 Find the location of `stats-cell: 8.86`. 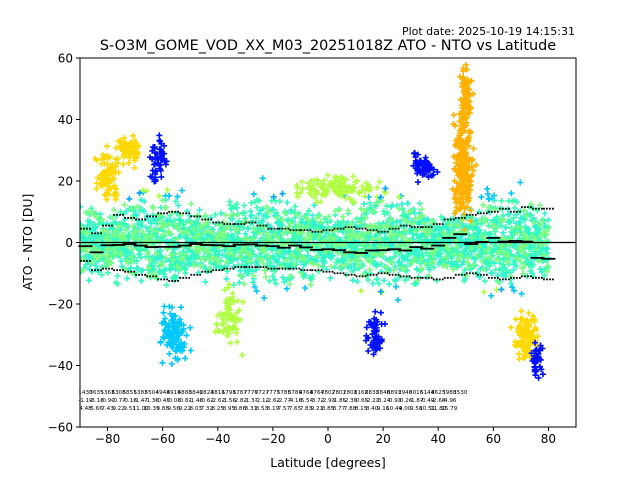

stats-cell: 8.86 is located at coordinates (240, 409).